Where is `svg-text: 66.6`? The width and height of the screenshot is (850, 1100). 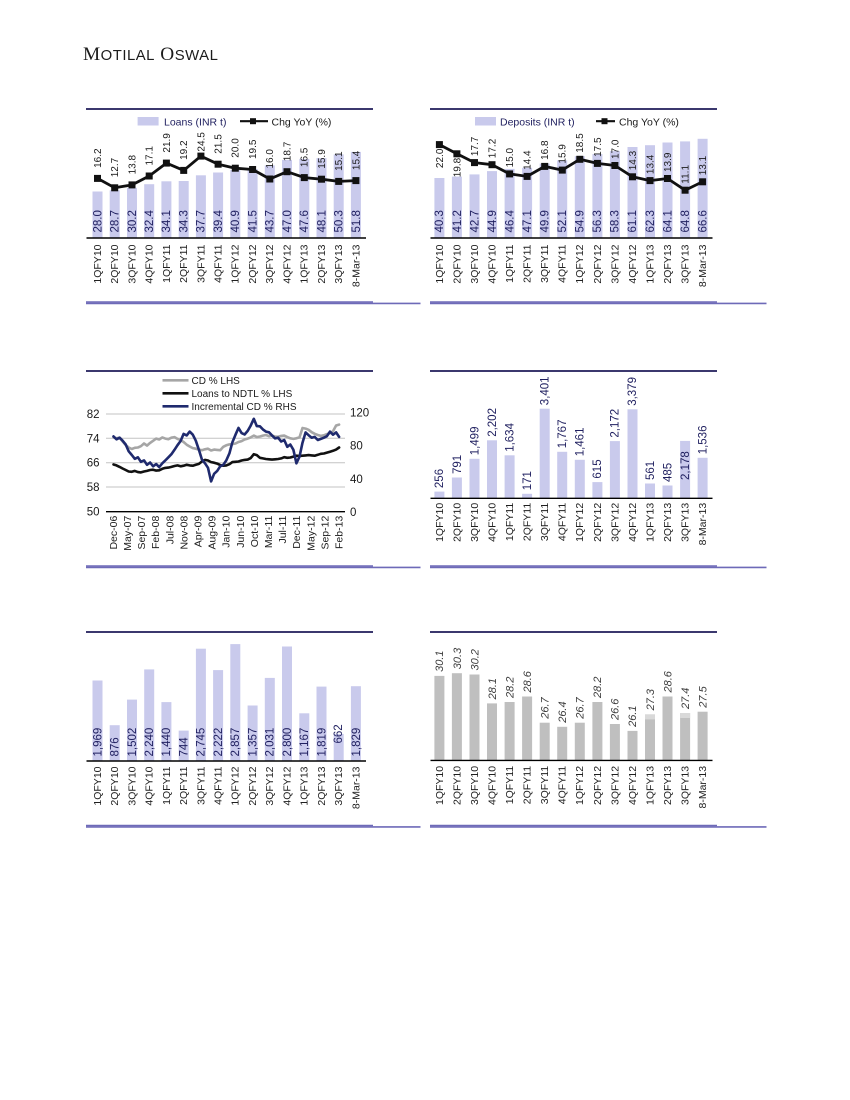 svg-text: 66.6 is located at coordinates (703, 221).